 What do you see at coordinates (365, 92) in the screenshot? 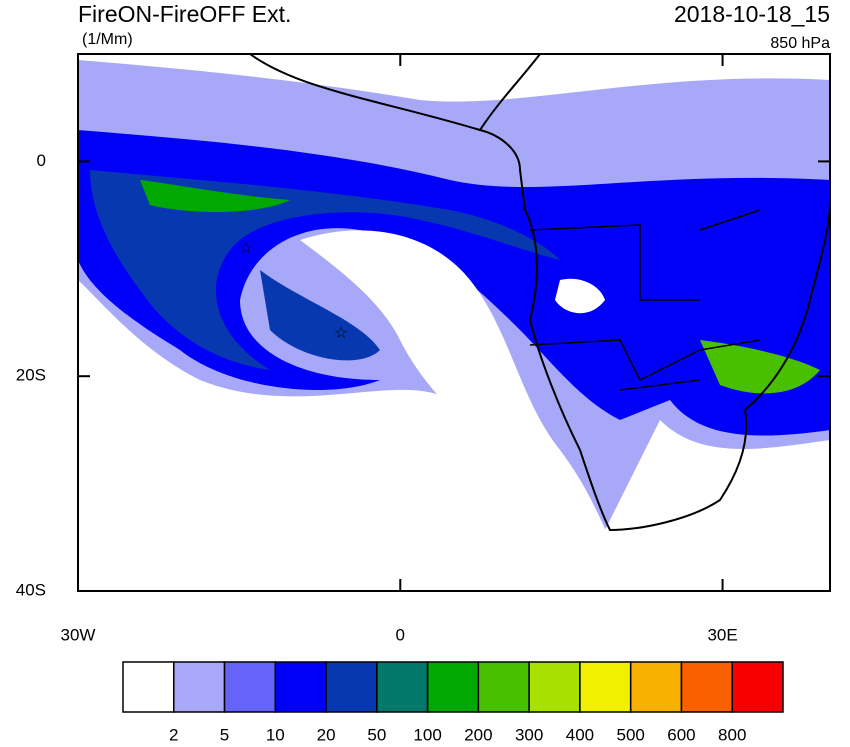
I see `coastline` at bounding box center [365, 92].